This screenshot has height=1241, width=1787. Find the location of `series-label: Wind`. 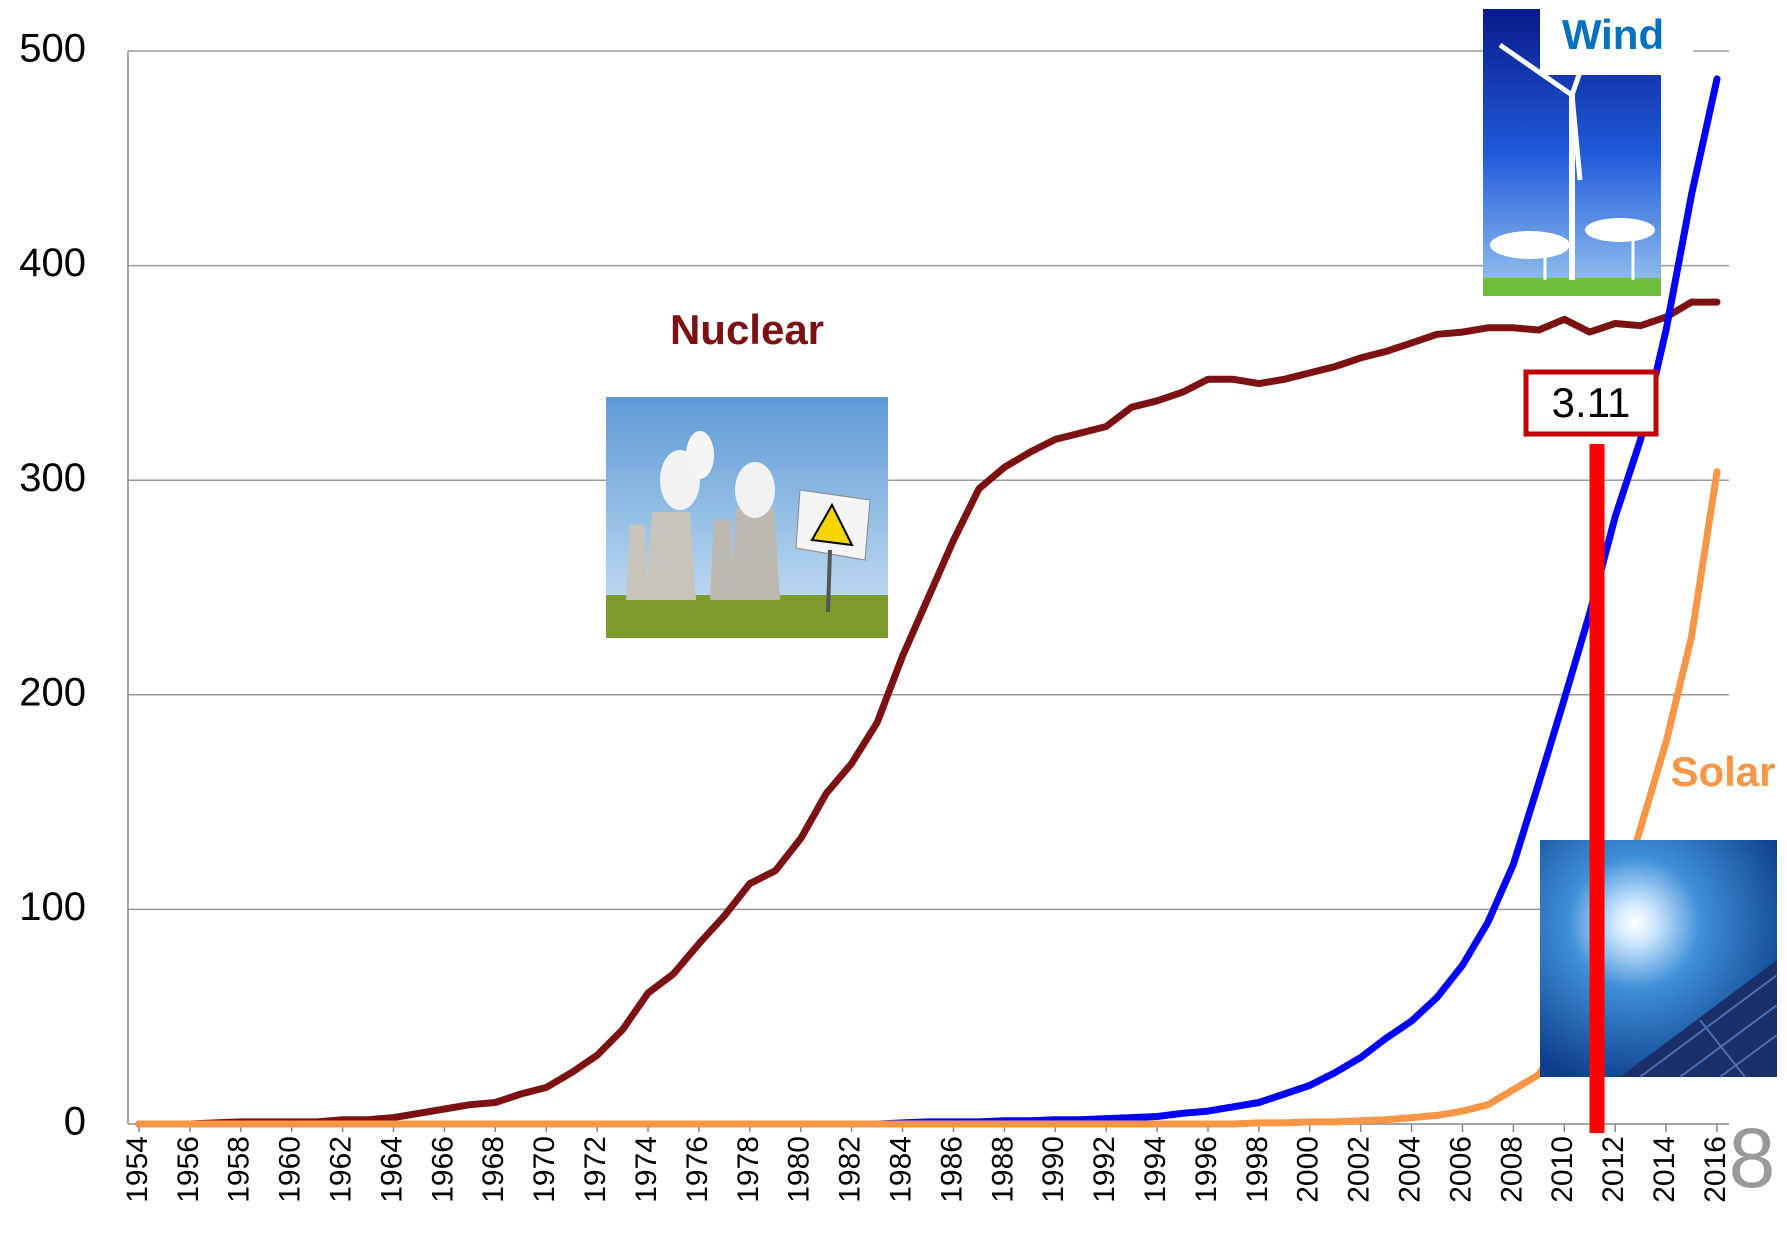

series-label: Wind is located at coordinates (1613, 34).